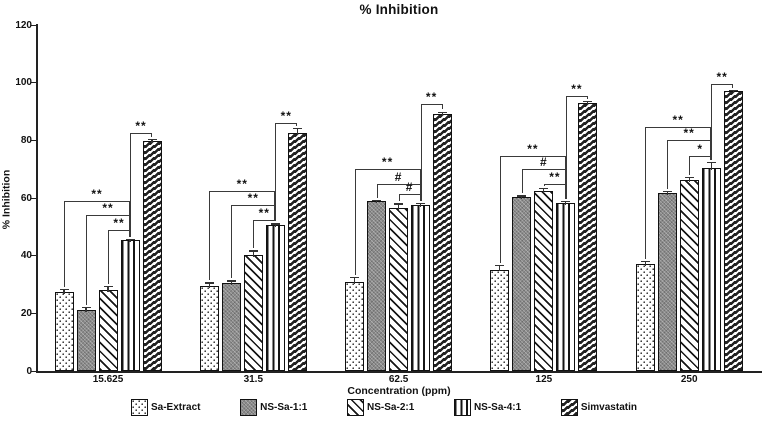 The image size is (764, 423). Describe the element at coordinates (23, 83) in the screenshot. I see `y-axis-tick-label: 100` at that location.